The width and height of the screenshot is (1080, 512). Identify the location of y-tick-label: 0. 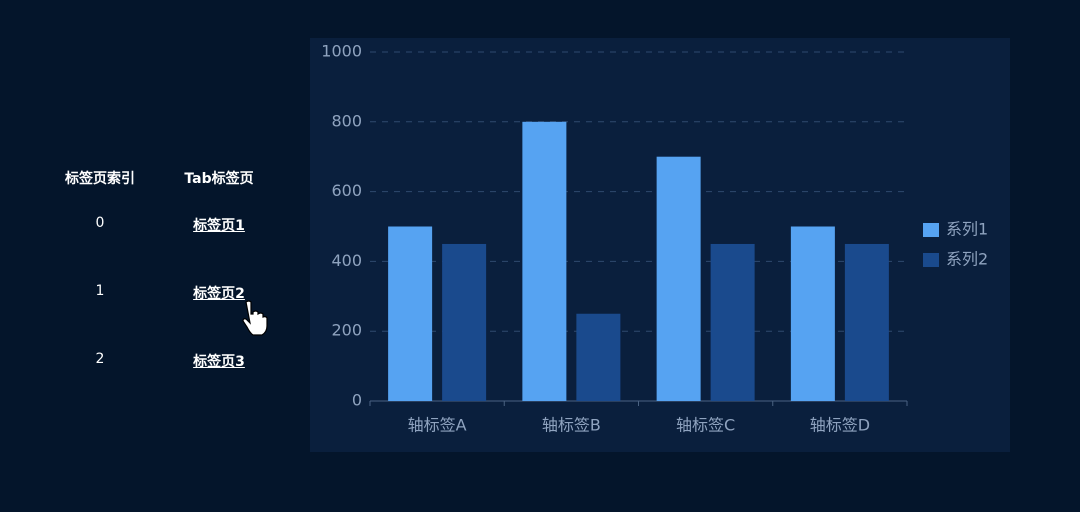
(357, 400).